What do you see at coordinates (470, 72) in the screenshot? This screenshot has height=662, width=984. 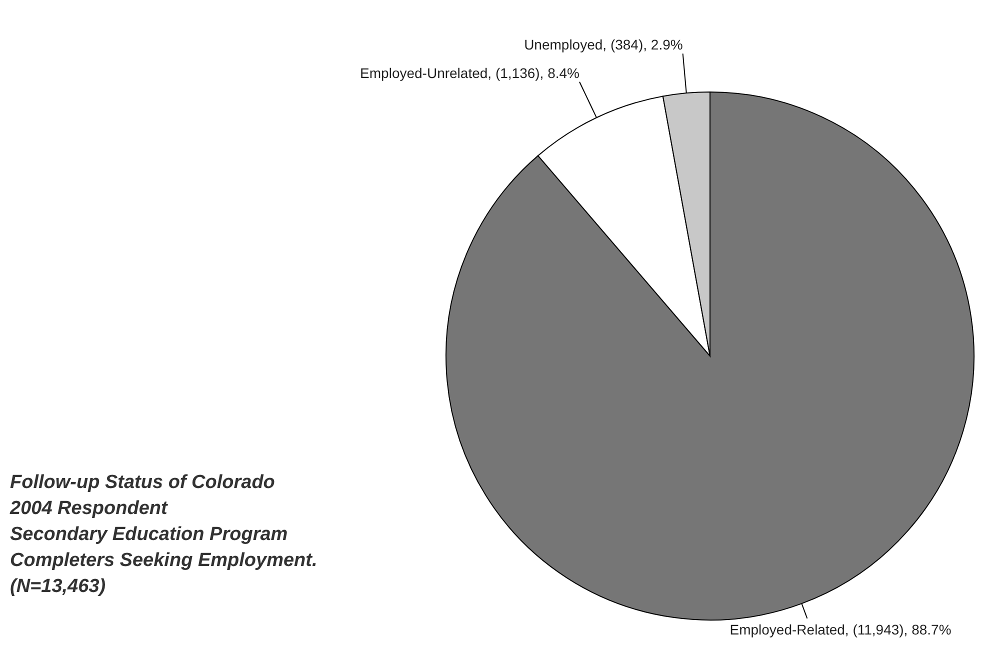 I see `slice-label: Employed-Unrelated, (1,136), 8.4%` at bounding box center [470, 72].